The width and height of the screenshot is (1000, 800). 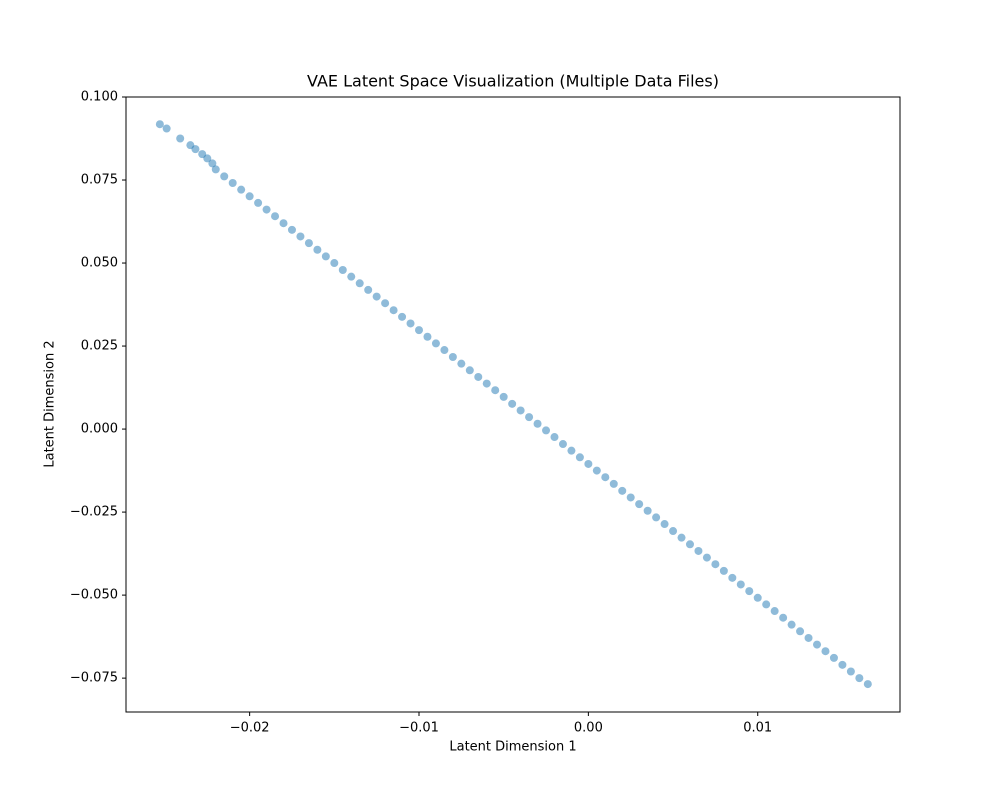 What do you see at coordinates (99, 429) in the screenshot?
I see `y-tick-label: 0.000` at bounding box center [99, 429].